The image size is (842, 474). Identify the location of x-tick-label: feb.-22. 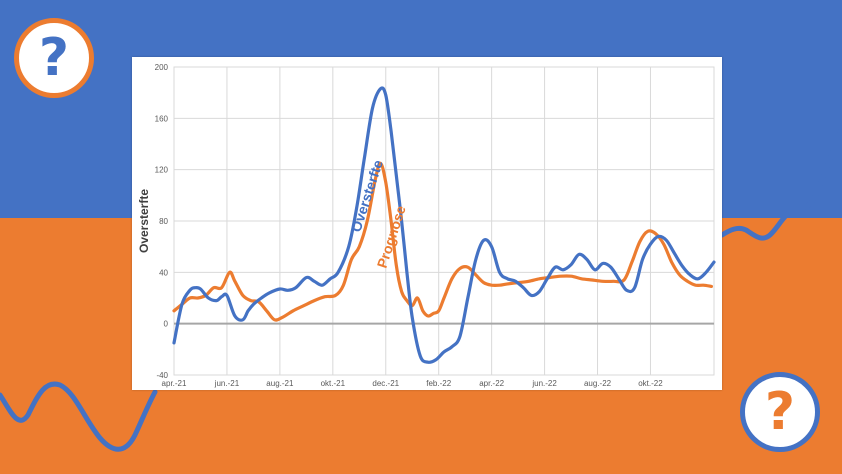
(438, 383).